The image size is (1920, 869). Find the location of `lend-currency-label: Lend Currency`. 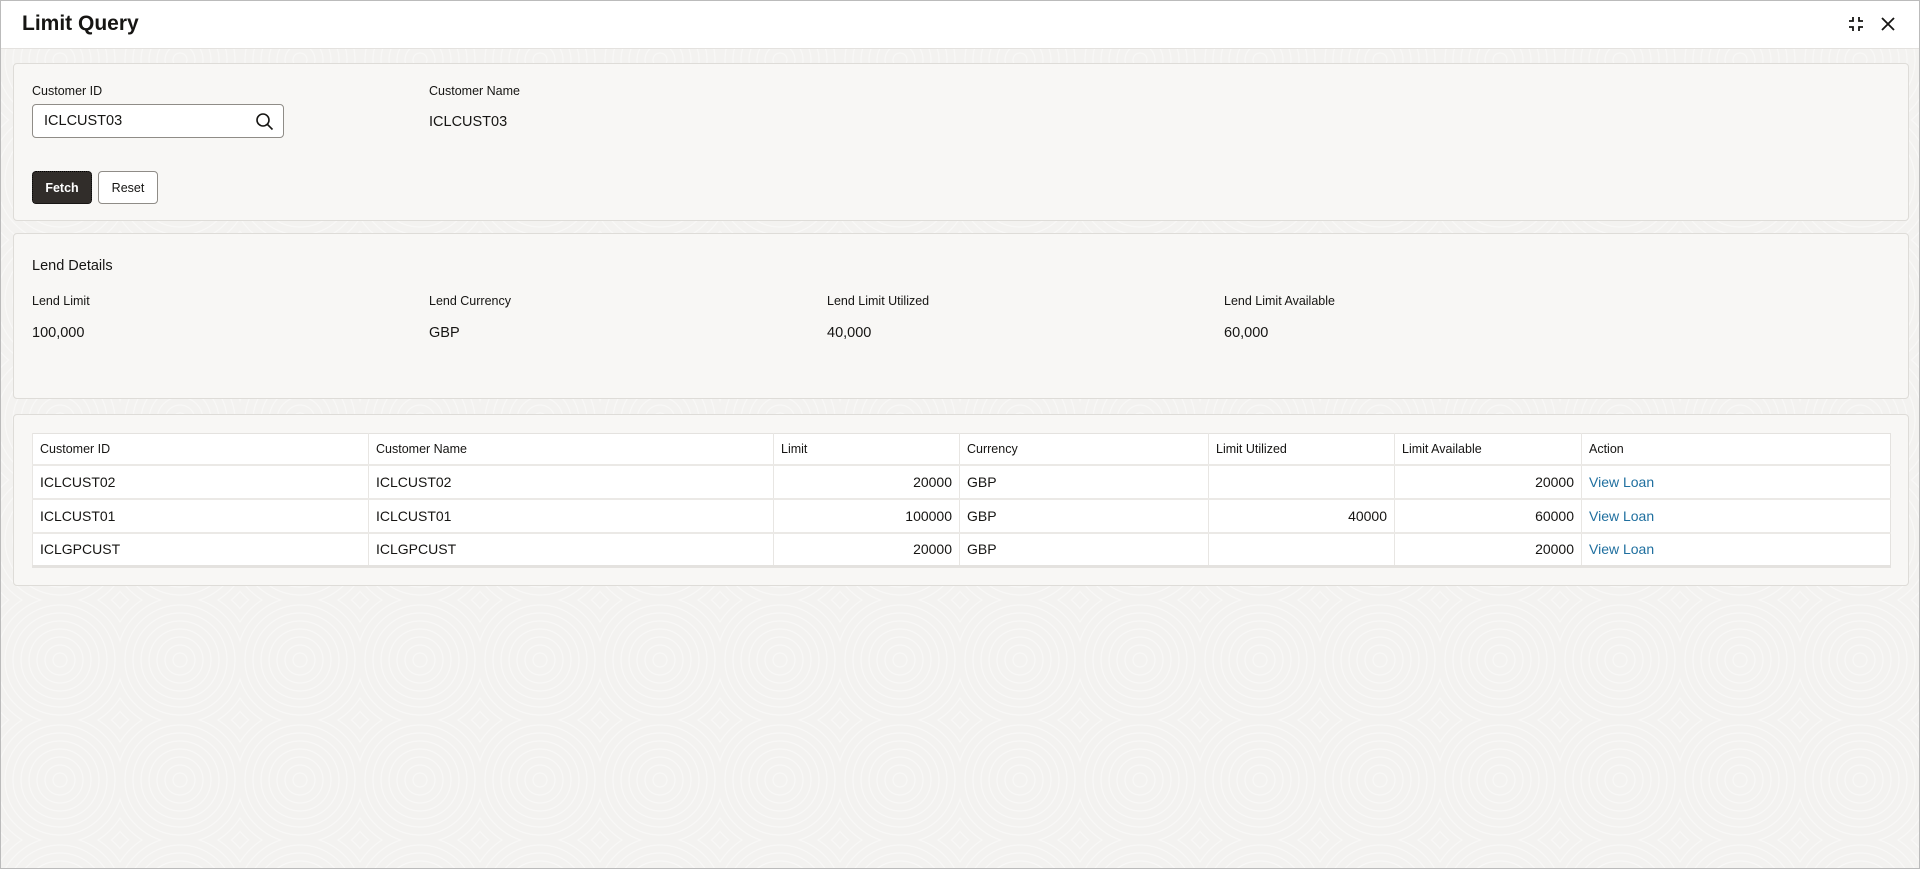

lend-currency-label: Lend Currency is located at coordinates (470, 301).